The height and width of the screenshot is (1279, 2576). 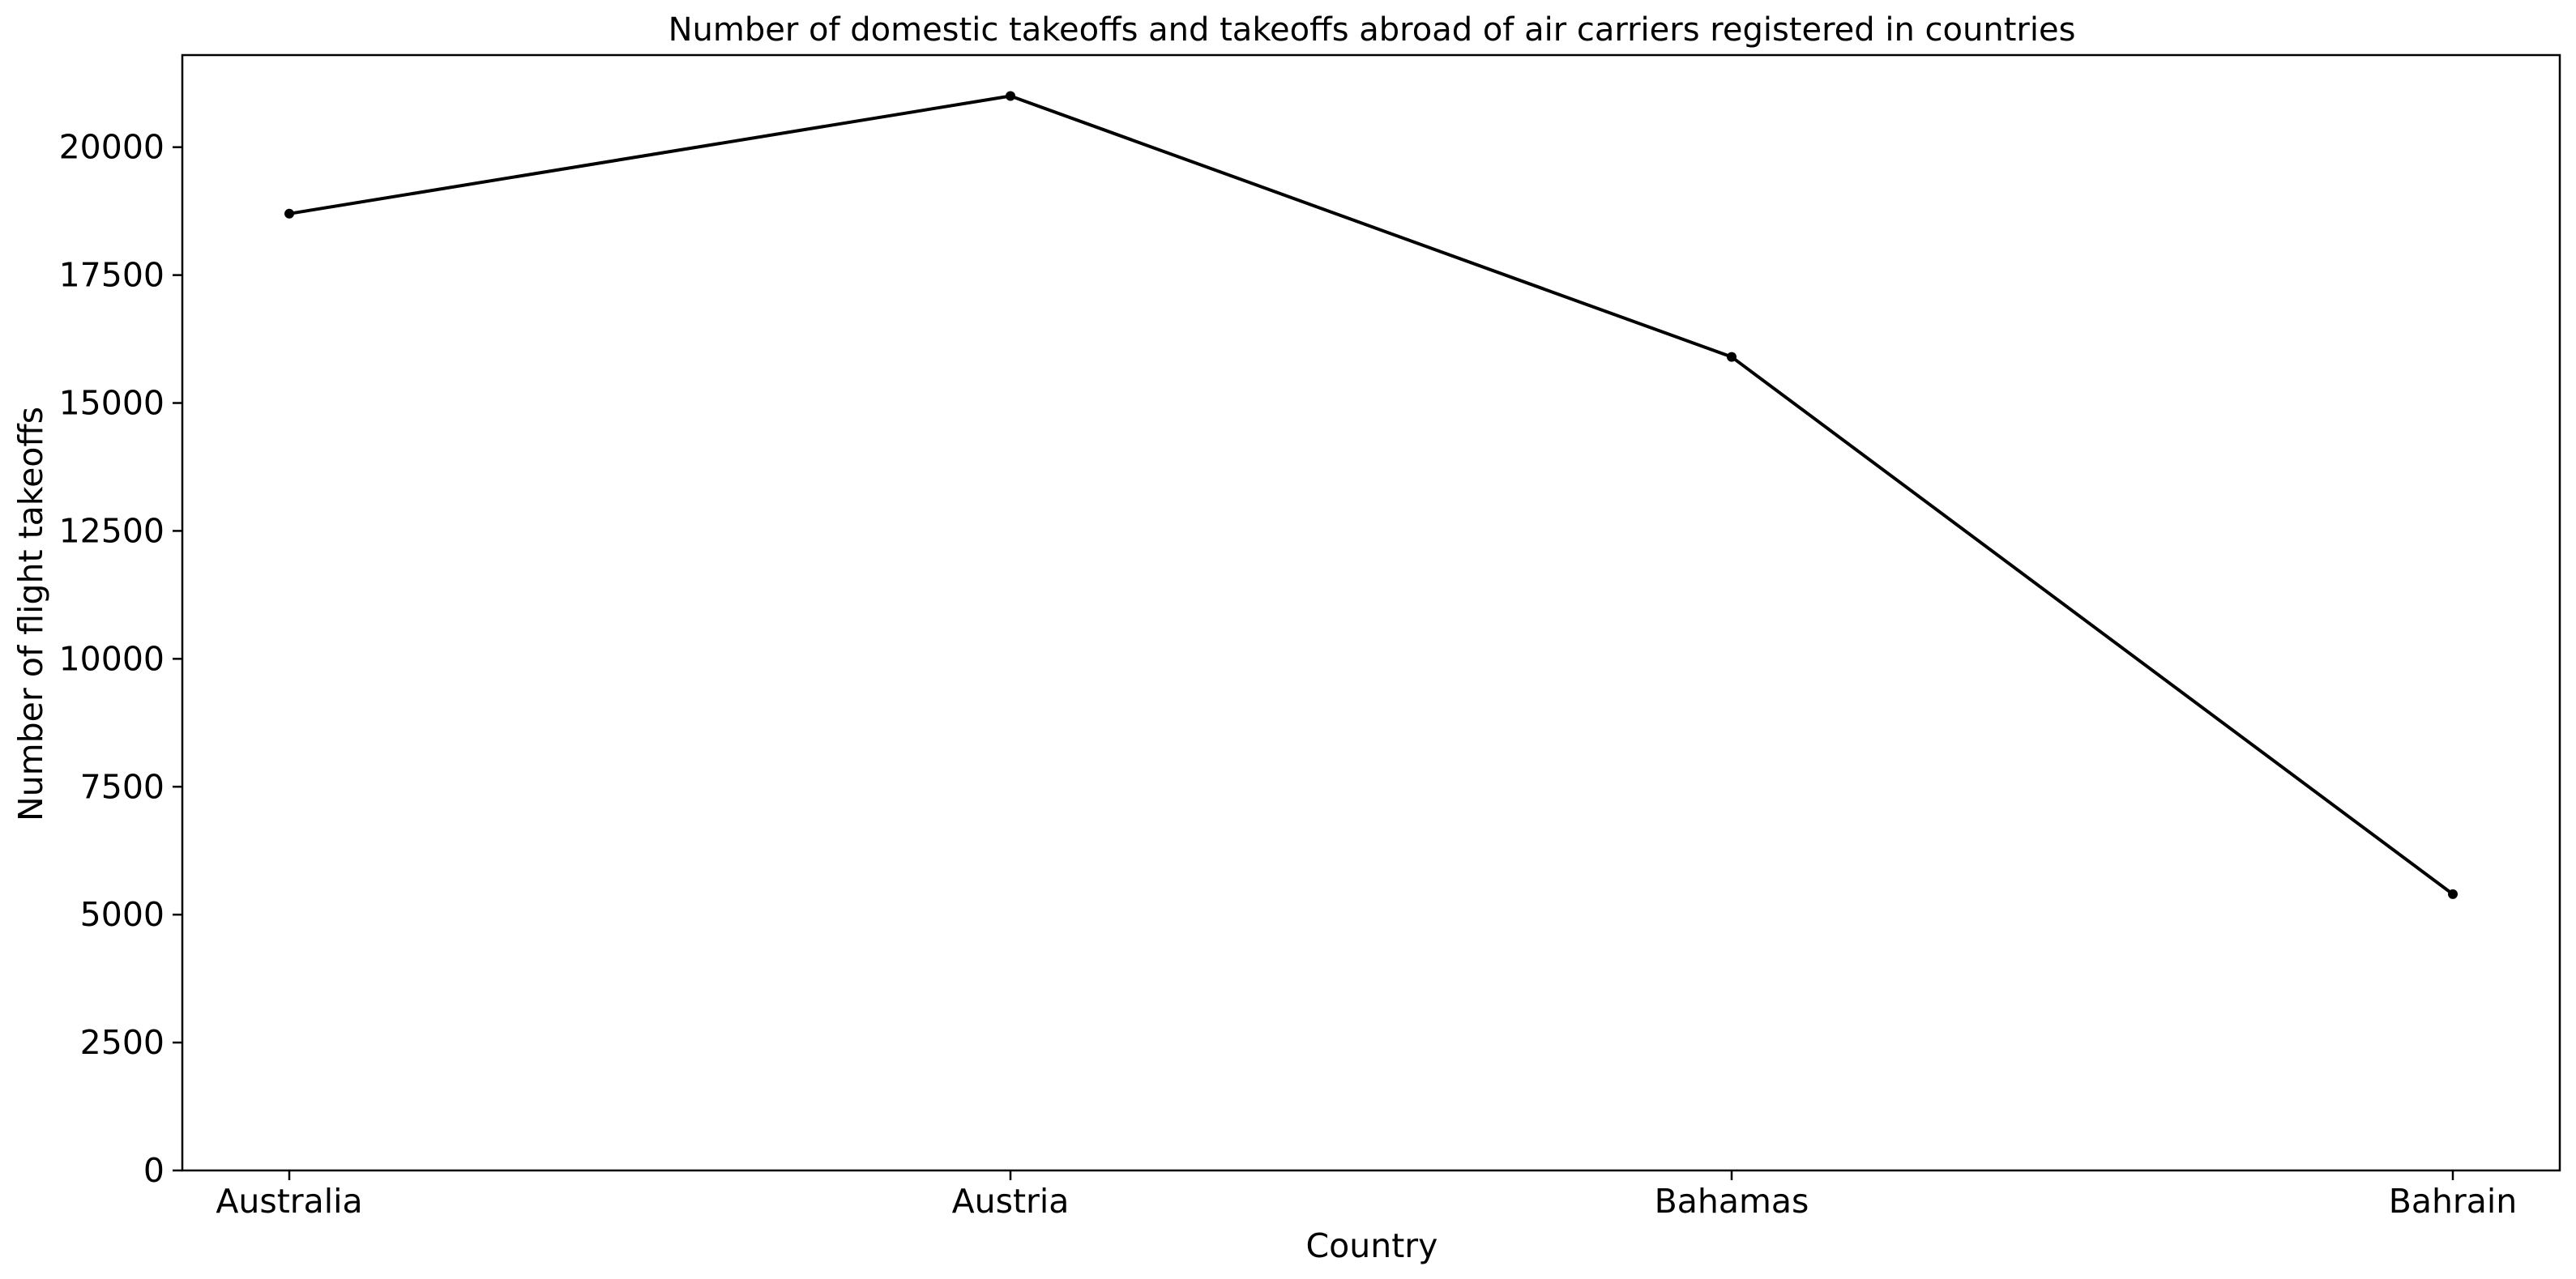 What do you see at coordinates (1732, 1201) in the screenshot?
I see `x-tick-label: Bahamas` at bounding box center [1732, 1201].